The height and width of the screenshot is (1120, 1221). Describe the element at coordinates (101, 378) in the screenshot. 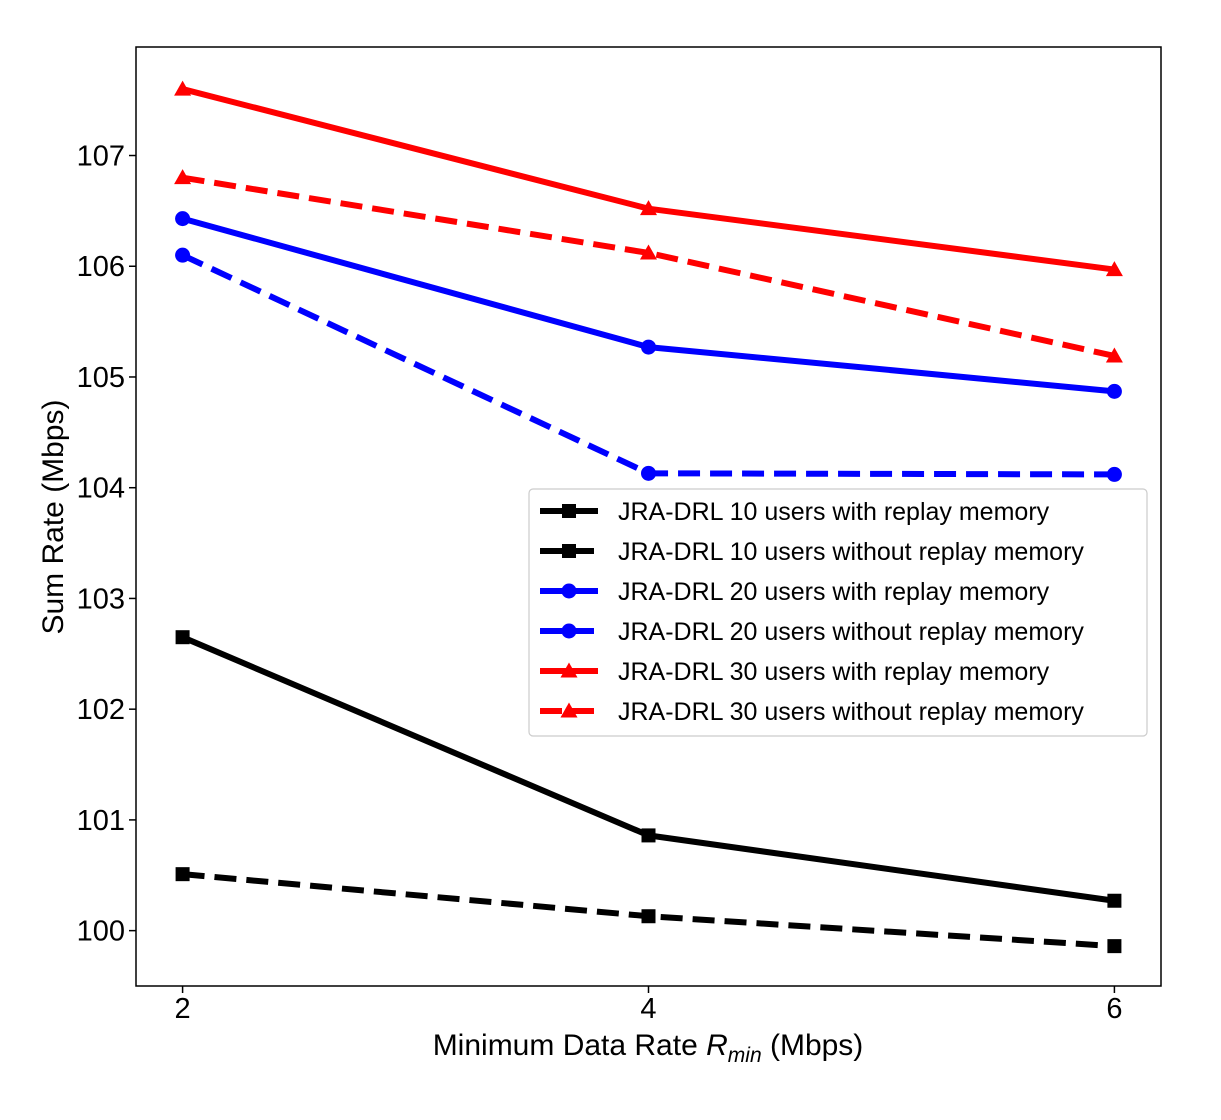

I see `y-tick-label: 105` at that location.